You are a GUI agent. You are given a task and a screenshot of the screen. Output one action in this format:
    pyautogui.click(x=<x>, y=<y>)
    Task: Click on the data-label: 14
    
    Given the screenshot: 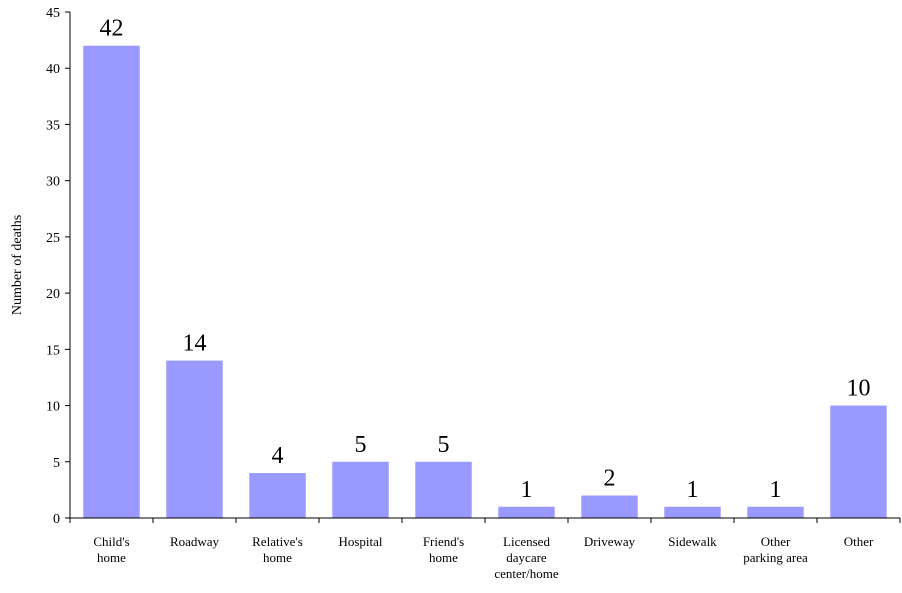 What is the action you would take?
    pyautogui.click(x=195, y=344)
    